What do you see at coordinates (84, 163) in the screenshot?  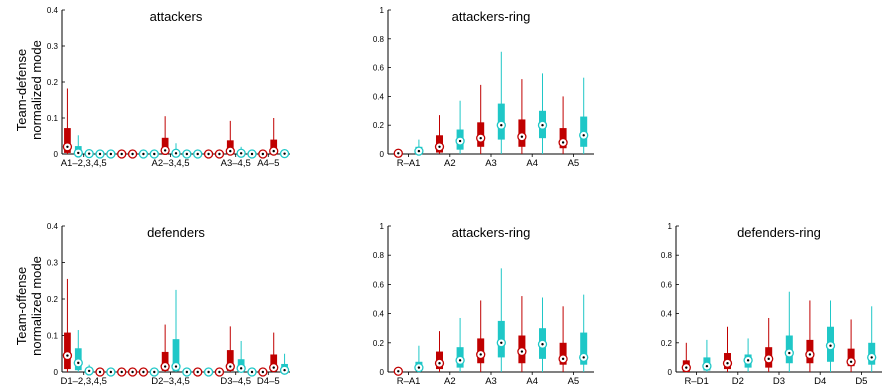 I see `category-label: A1–2,3,4,5` at bounding box center [84, 163].